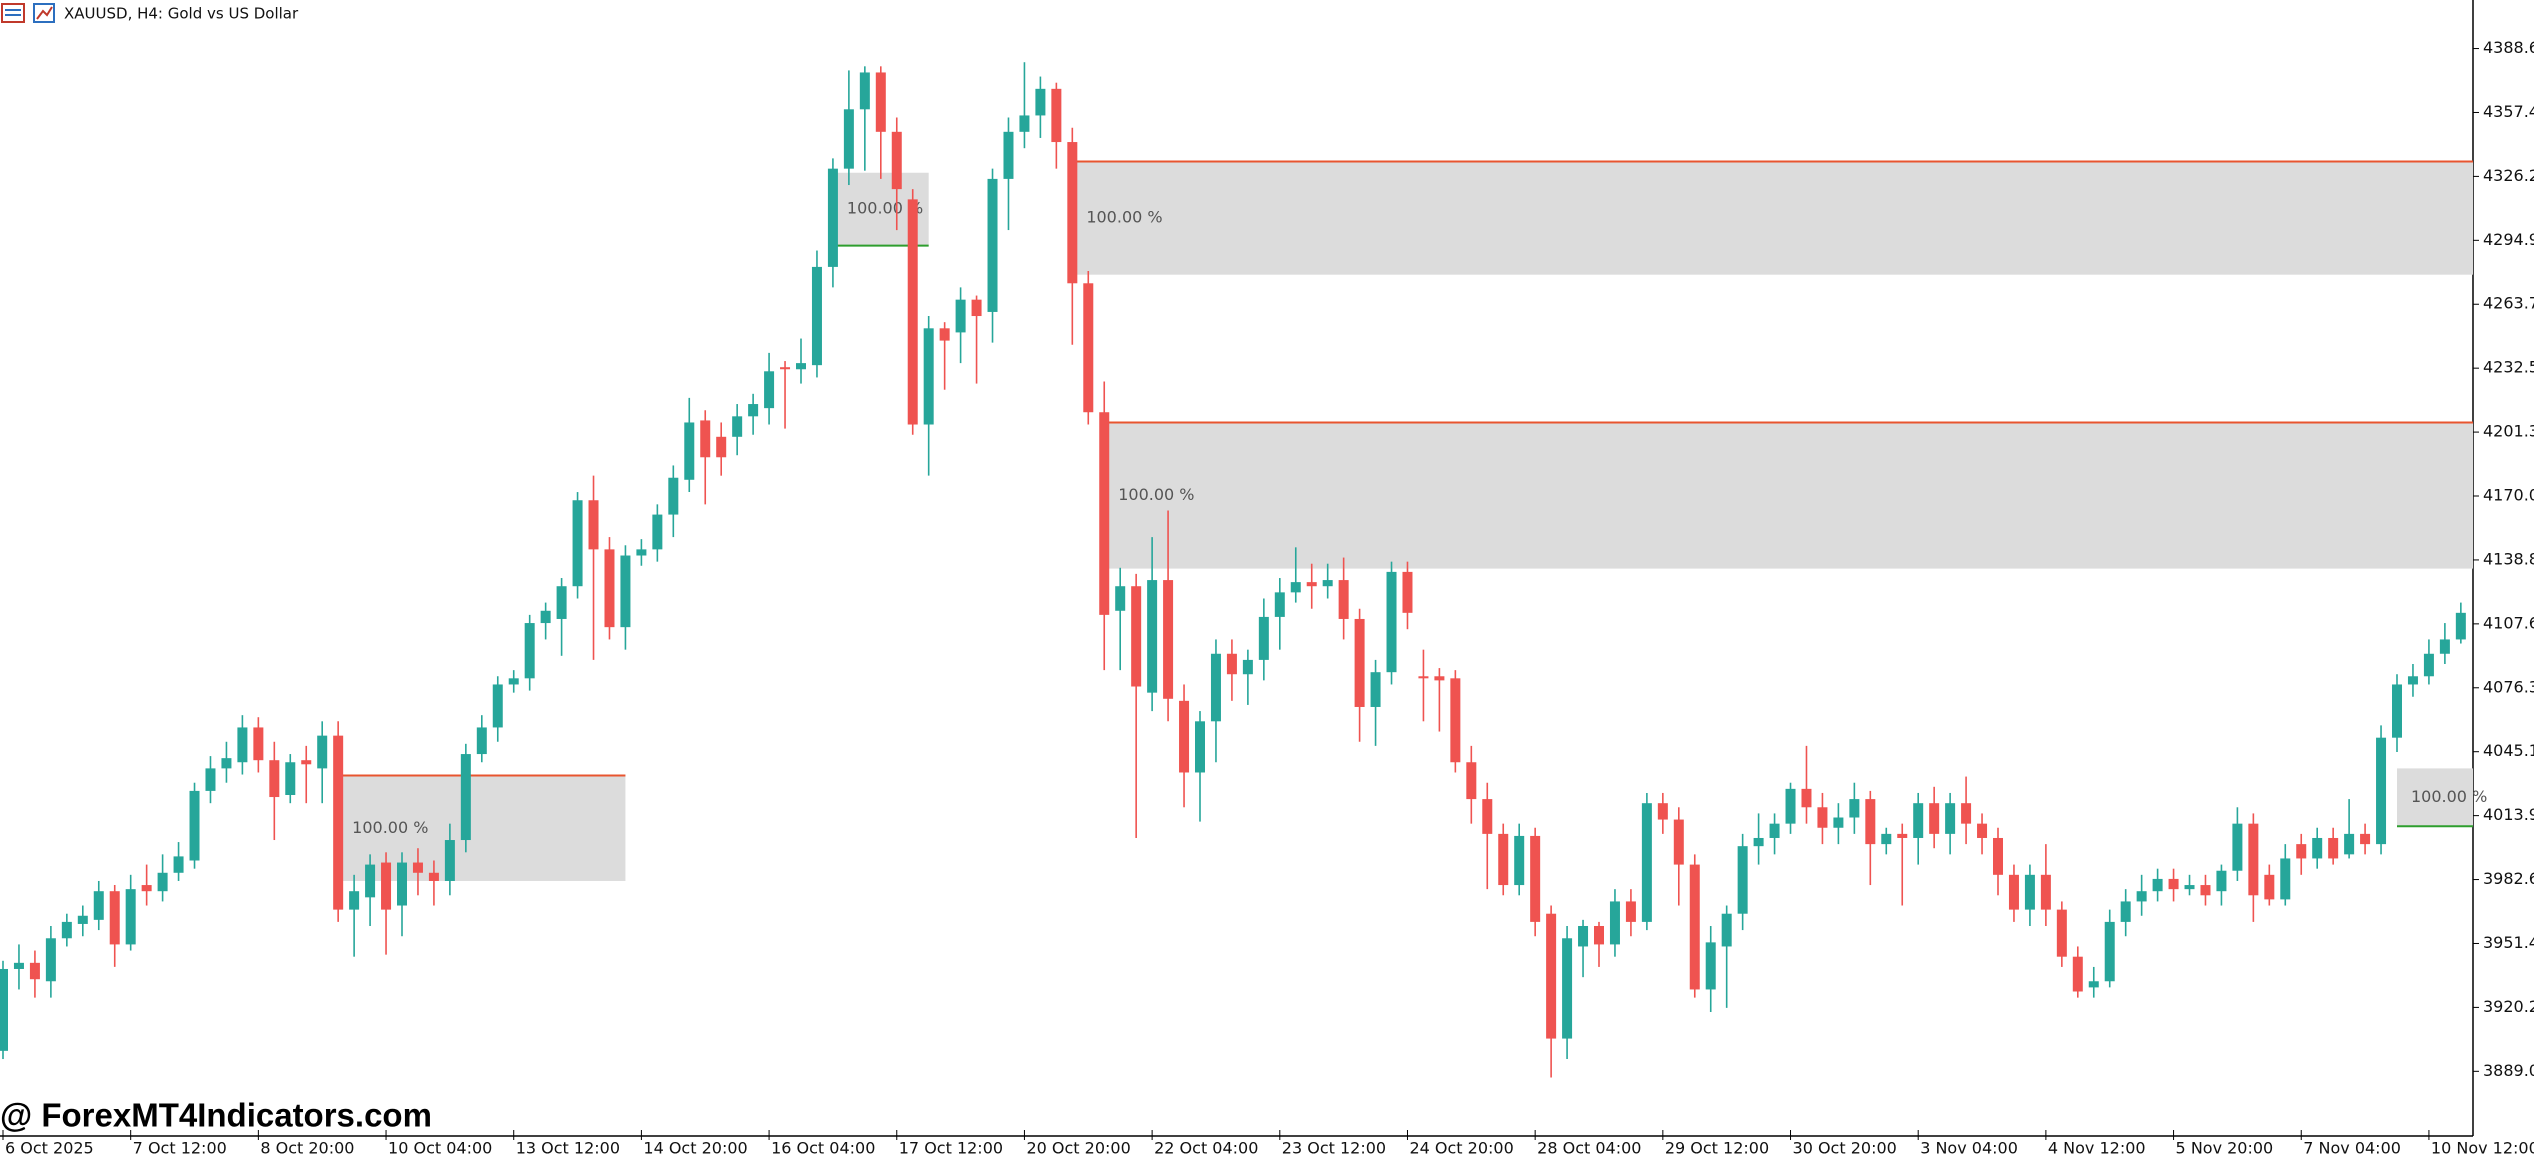  I want to click on y-tick-label: 4326.22, so click(2508, 175).